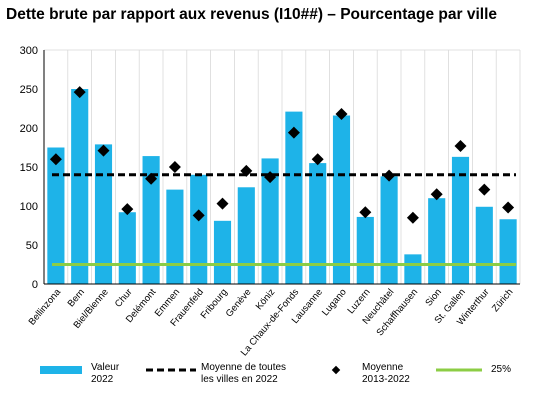  What do you see at coordinates (35, 285) in the screenshot?
I see `y-tick-label: 0` at bounding box center [35, 285].